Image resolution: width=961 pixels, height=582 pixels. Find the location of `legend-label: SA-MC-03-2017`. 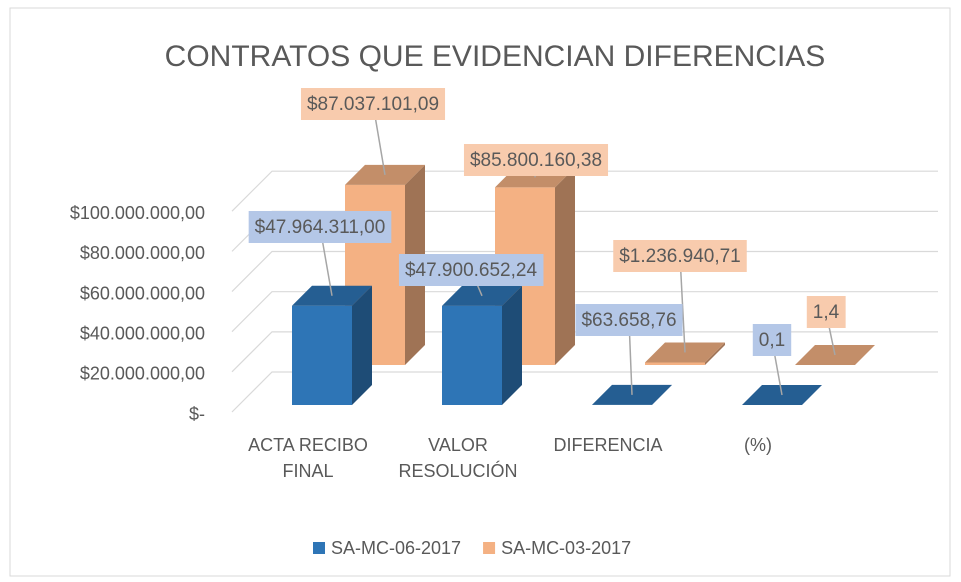

legend-label: SA-MC-03-2017 is located at coordinates (566, 548).